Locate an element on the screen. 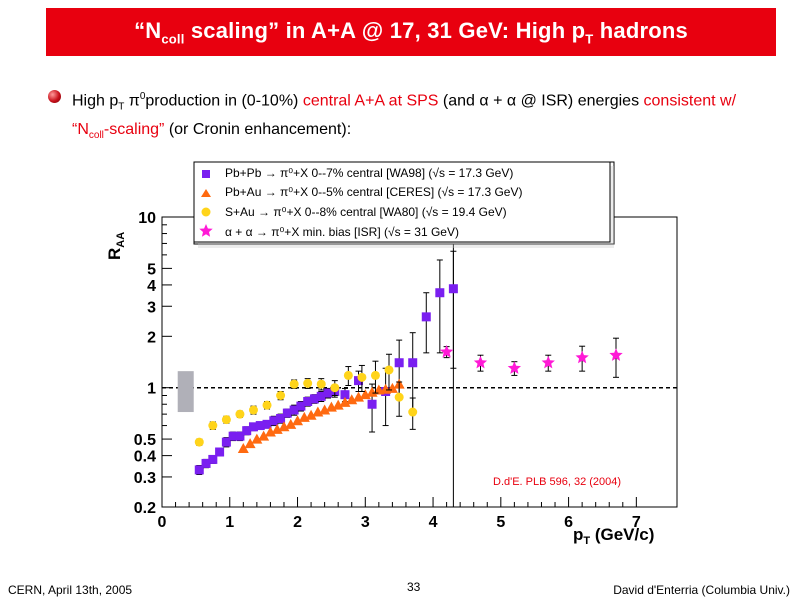 This screenshot has width=800, height=600. bullet-icon is located at coordinates (54, 96).